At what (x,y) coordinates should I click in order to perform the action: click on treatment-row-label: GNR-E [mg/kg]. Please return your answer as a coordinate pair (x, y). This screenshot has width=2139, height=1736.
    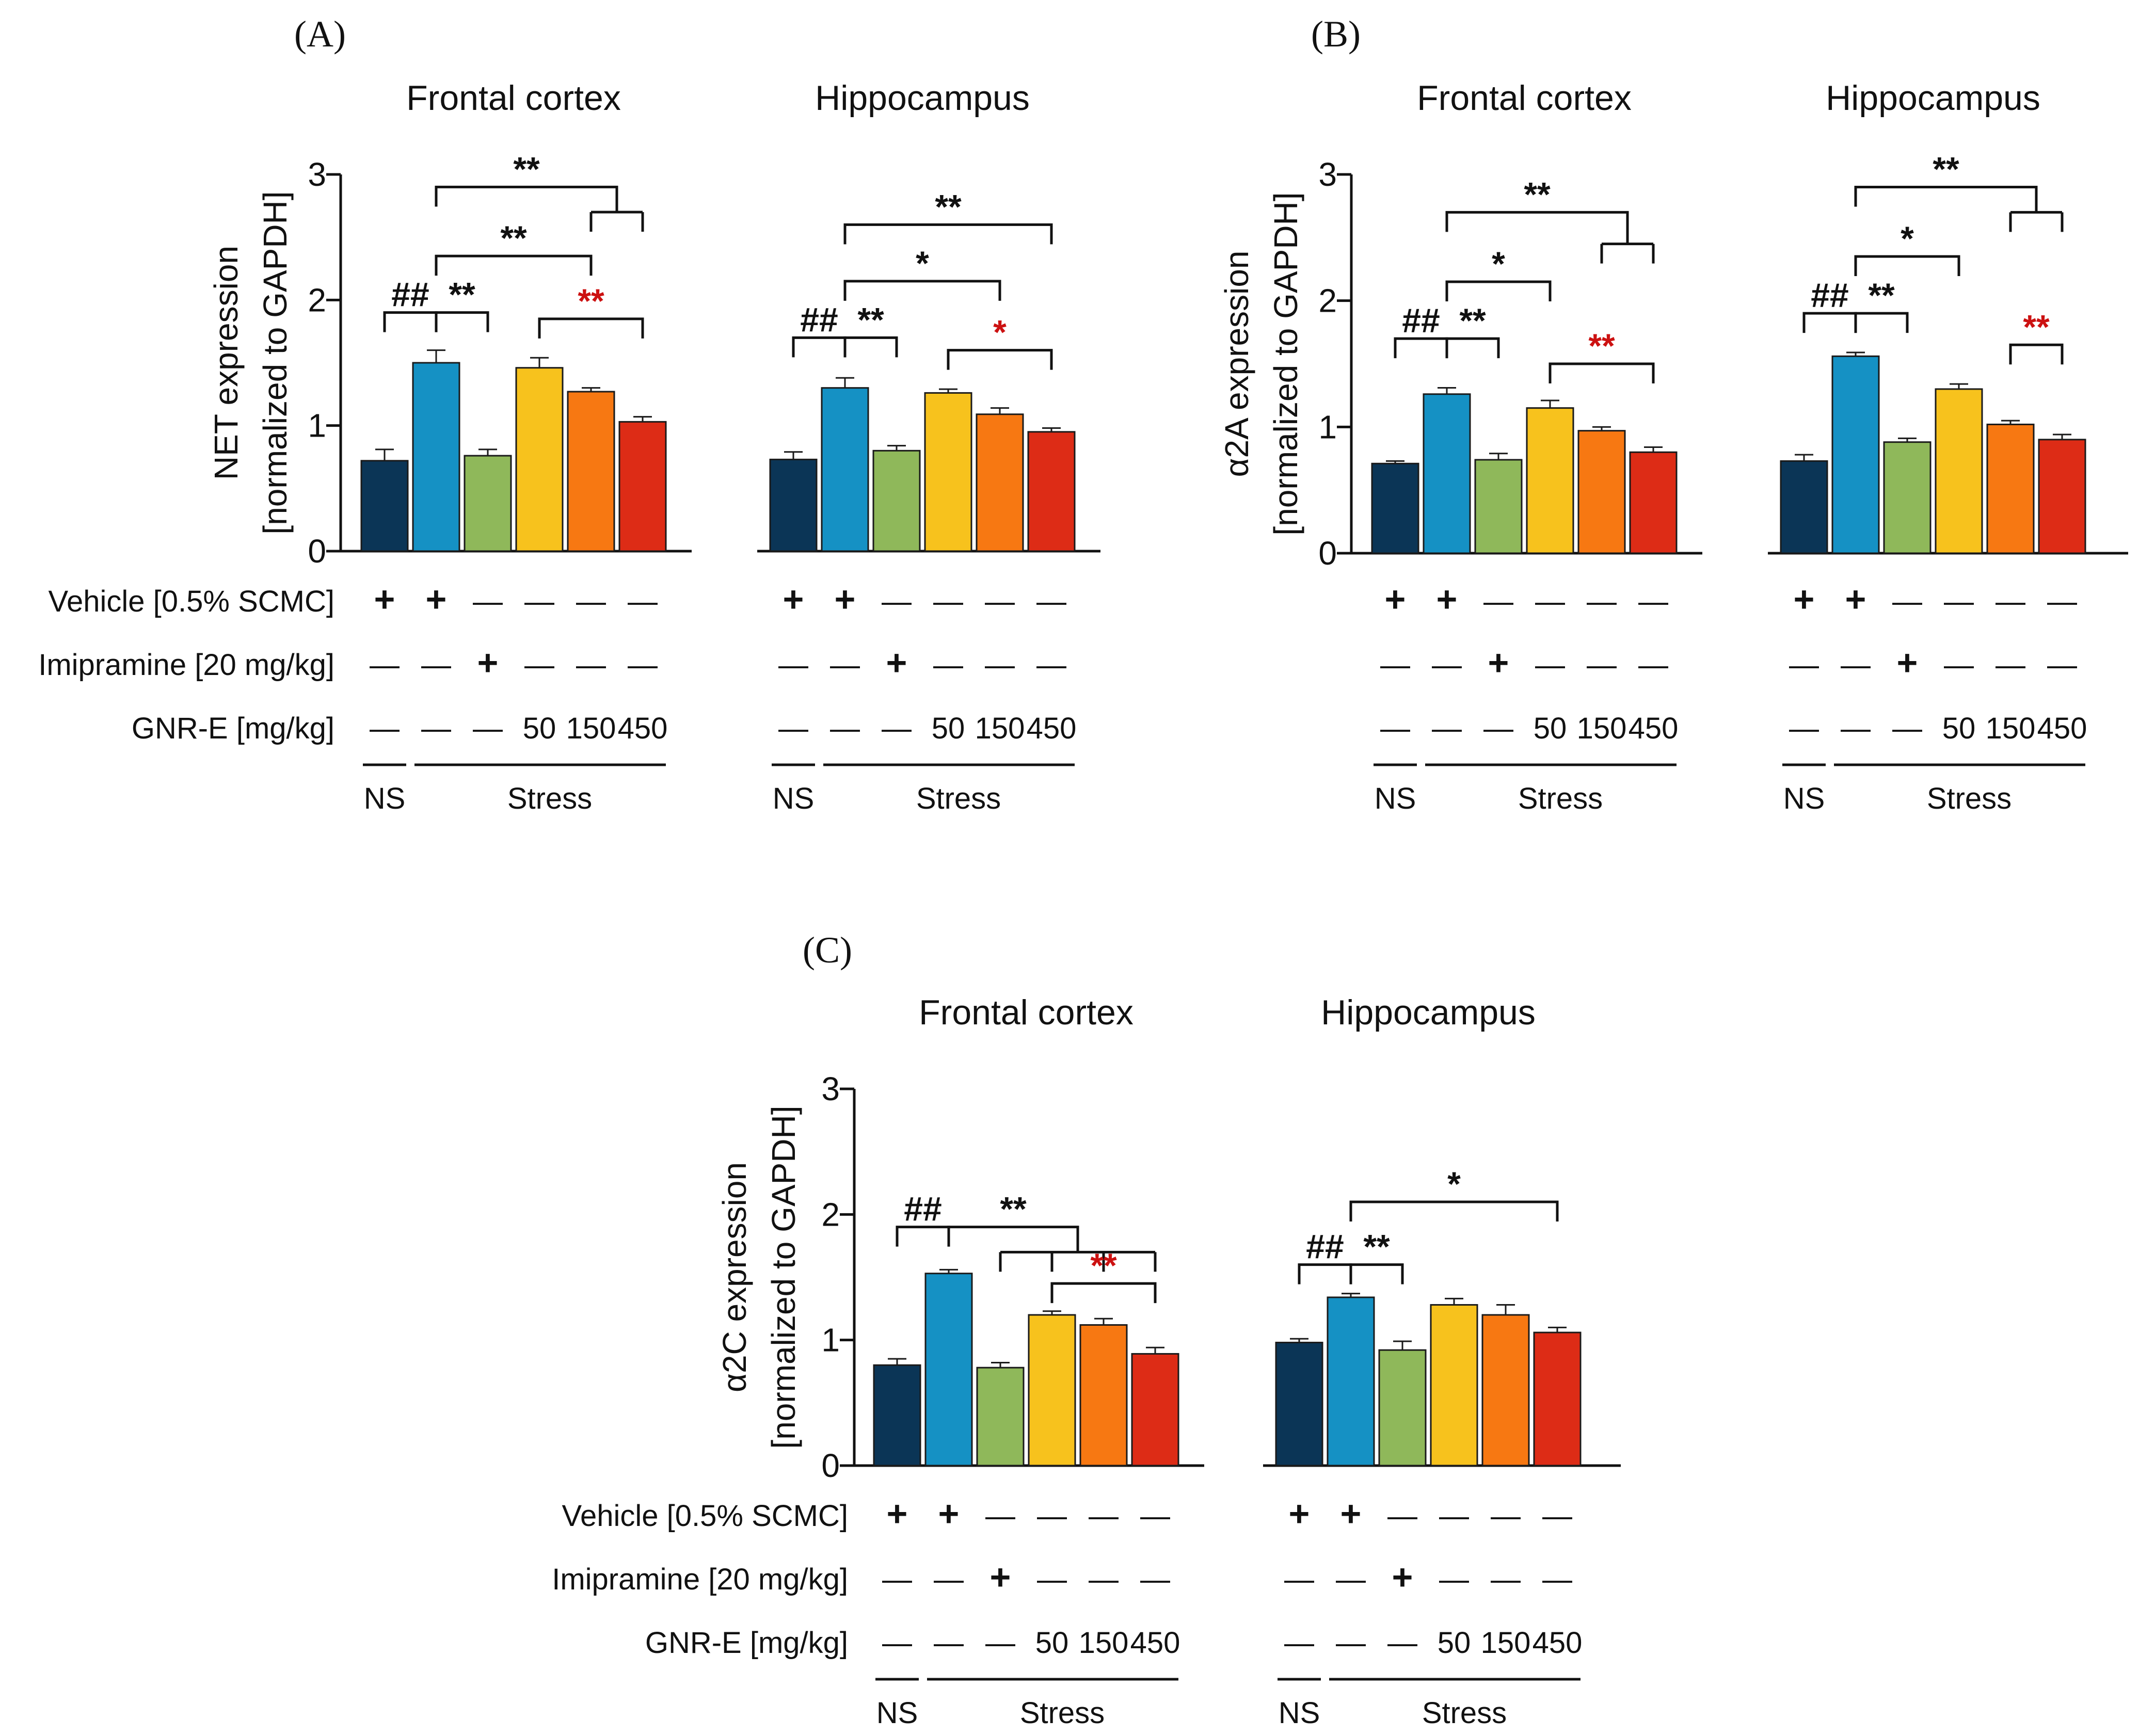
    Looking at the image, I should click on (746, 1643).